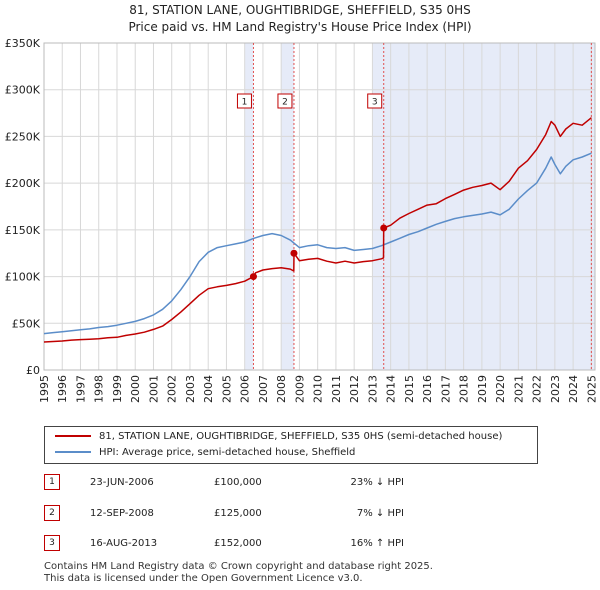 The height and width of the screenshot is (590, 600). What do you see at coordinates (573, 389) in the screenshot?
I see `x-tick-label: 2024` at bounding box center [573, 389].